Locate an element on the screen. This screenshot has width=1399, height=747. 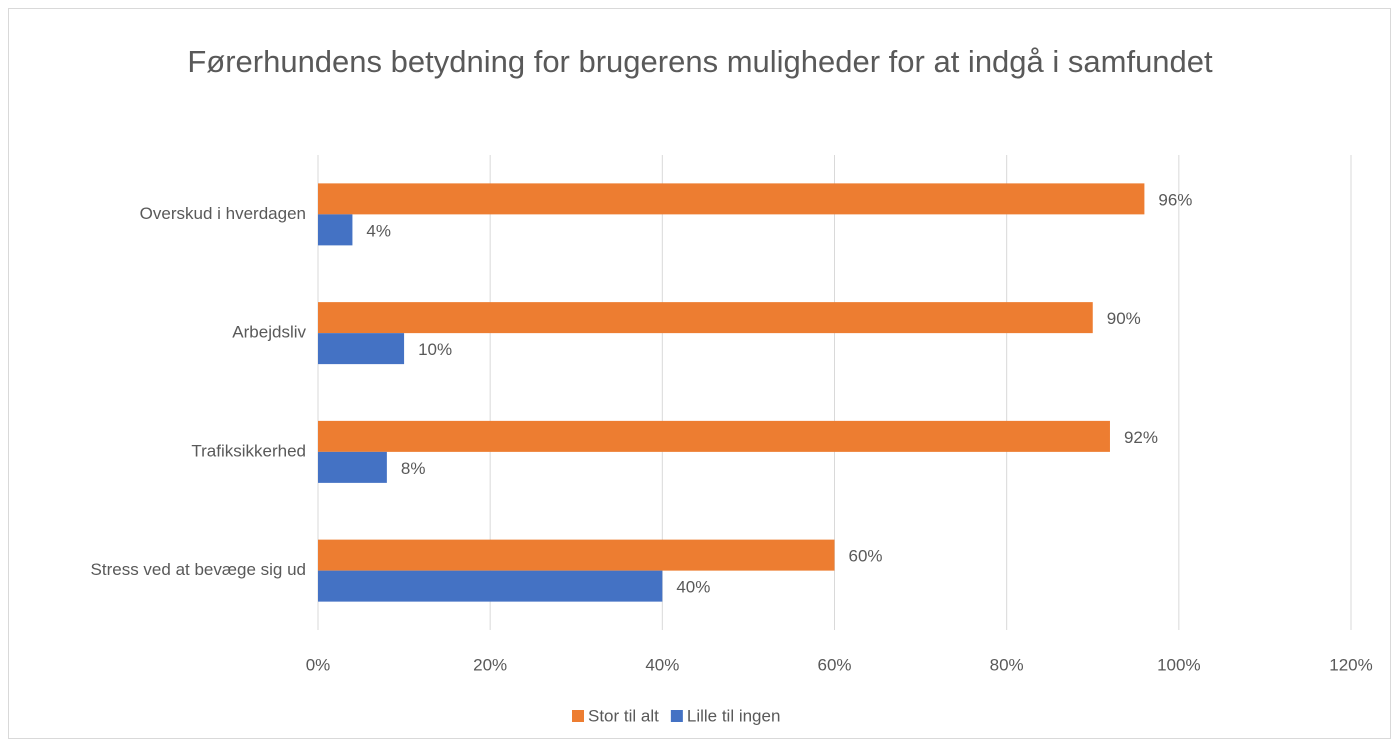
data-label: 40% is located at coordinates (693, 587).